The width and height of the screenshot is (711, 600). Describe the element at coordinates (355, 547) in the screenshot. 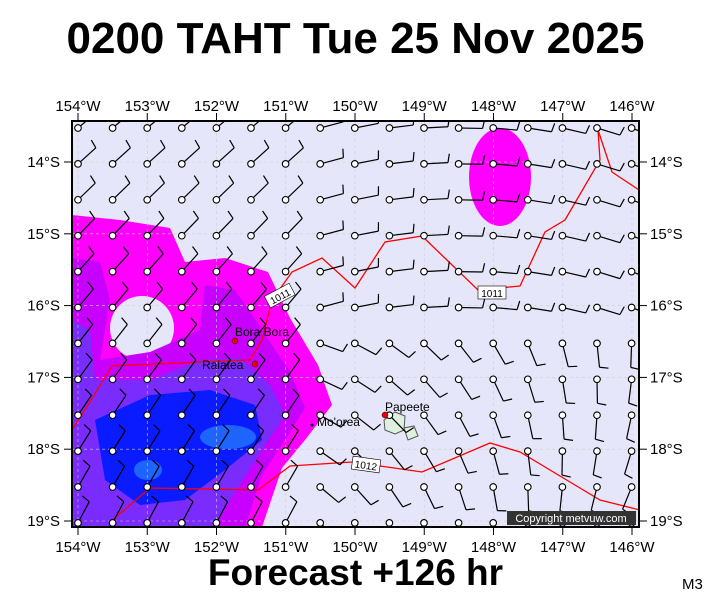

I see `longitude-label: 150°W` at that location.